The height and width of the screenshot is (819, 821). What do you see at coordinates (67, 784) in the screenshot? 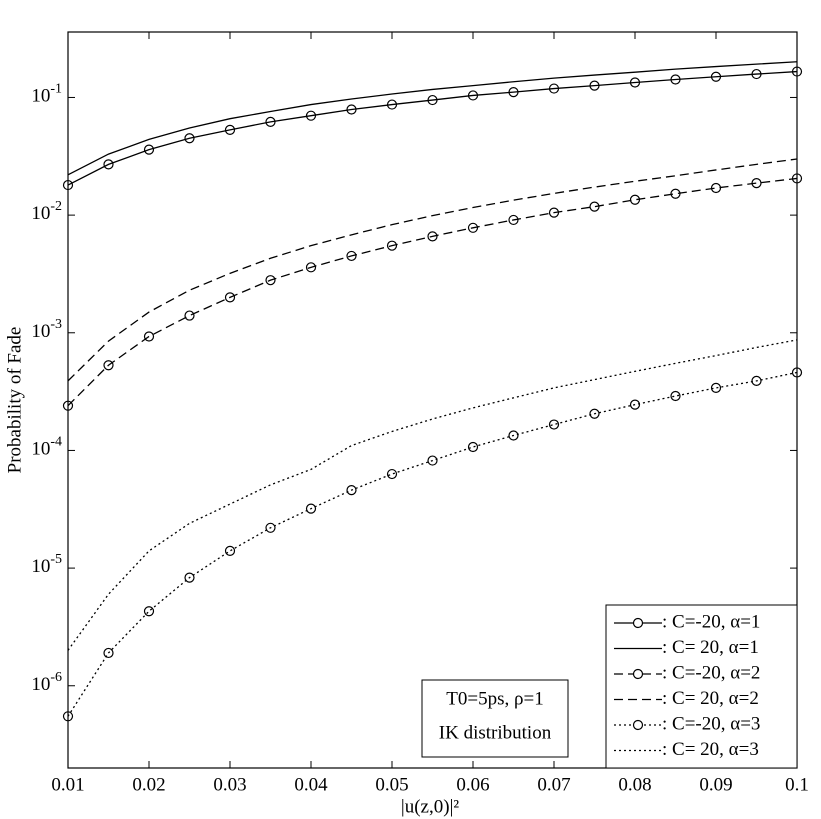
I see `x-tick-label: 0.01` at bounding box center [67, 784].